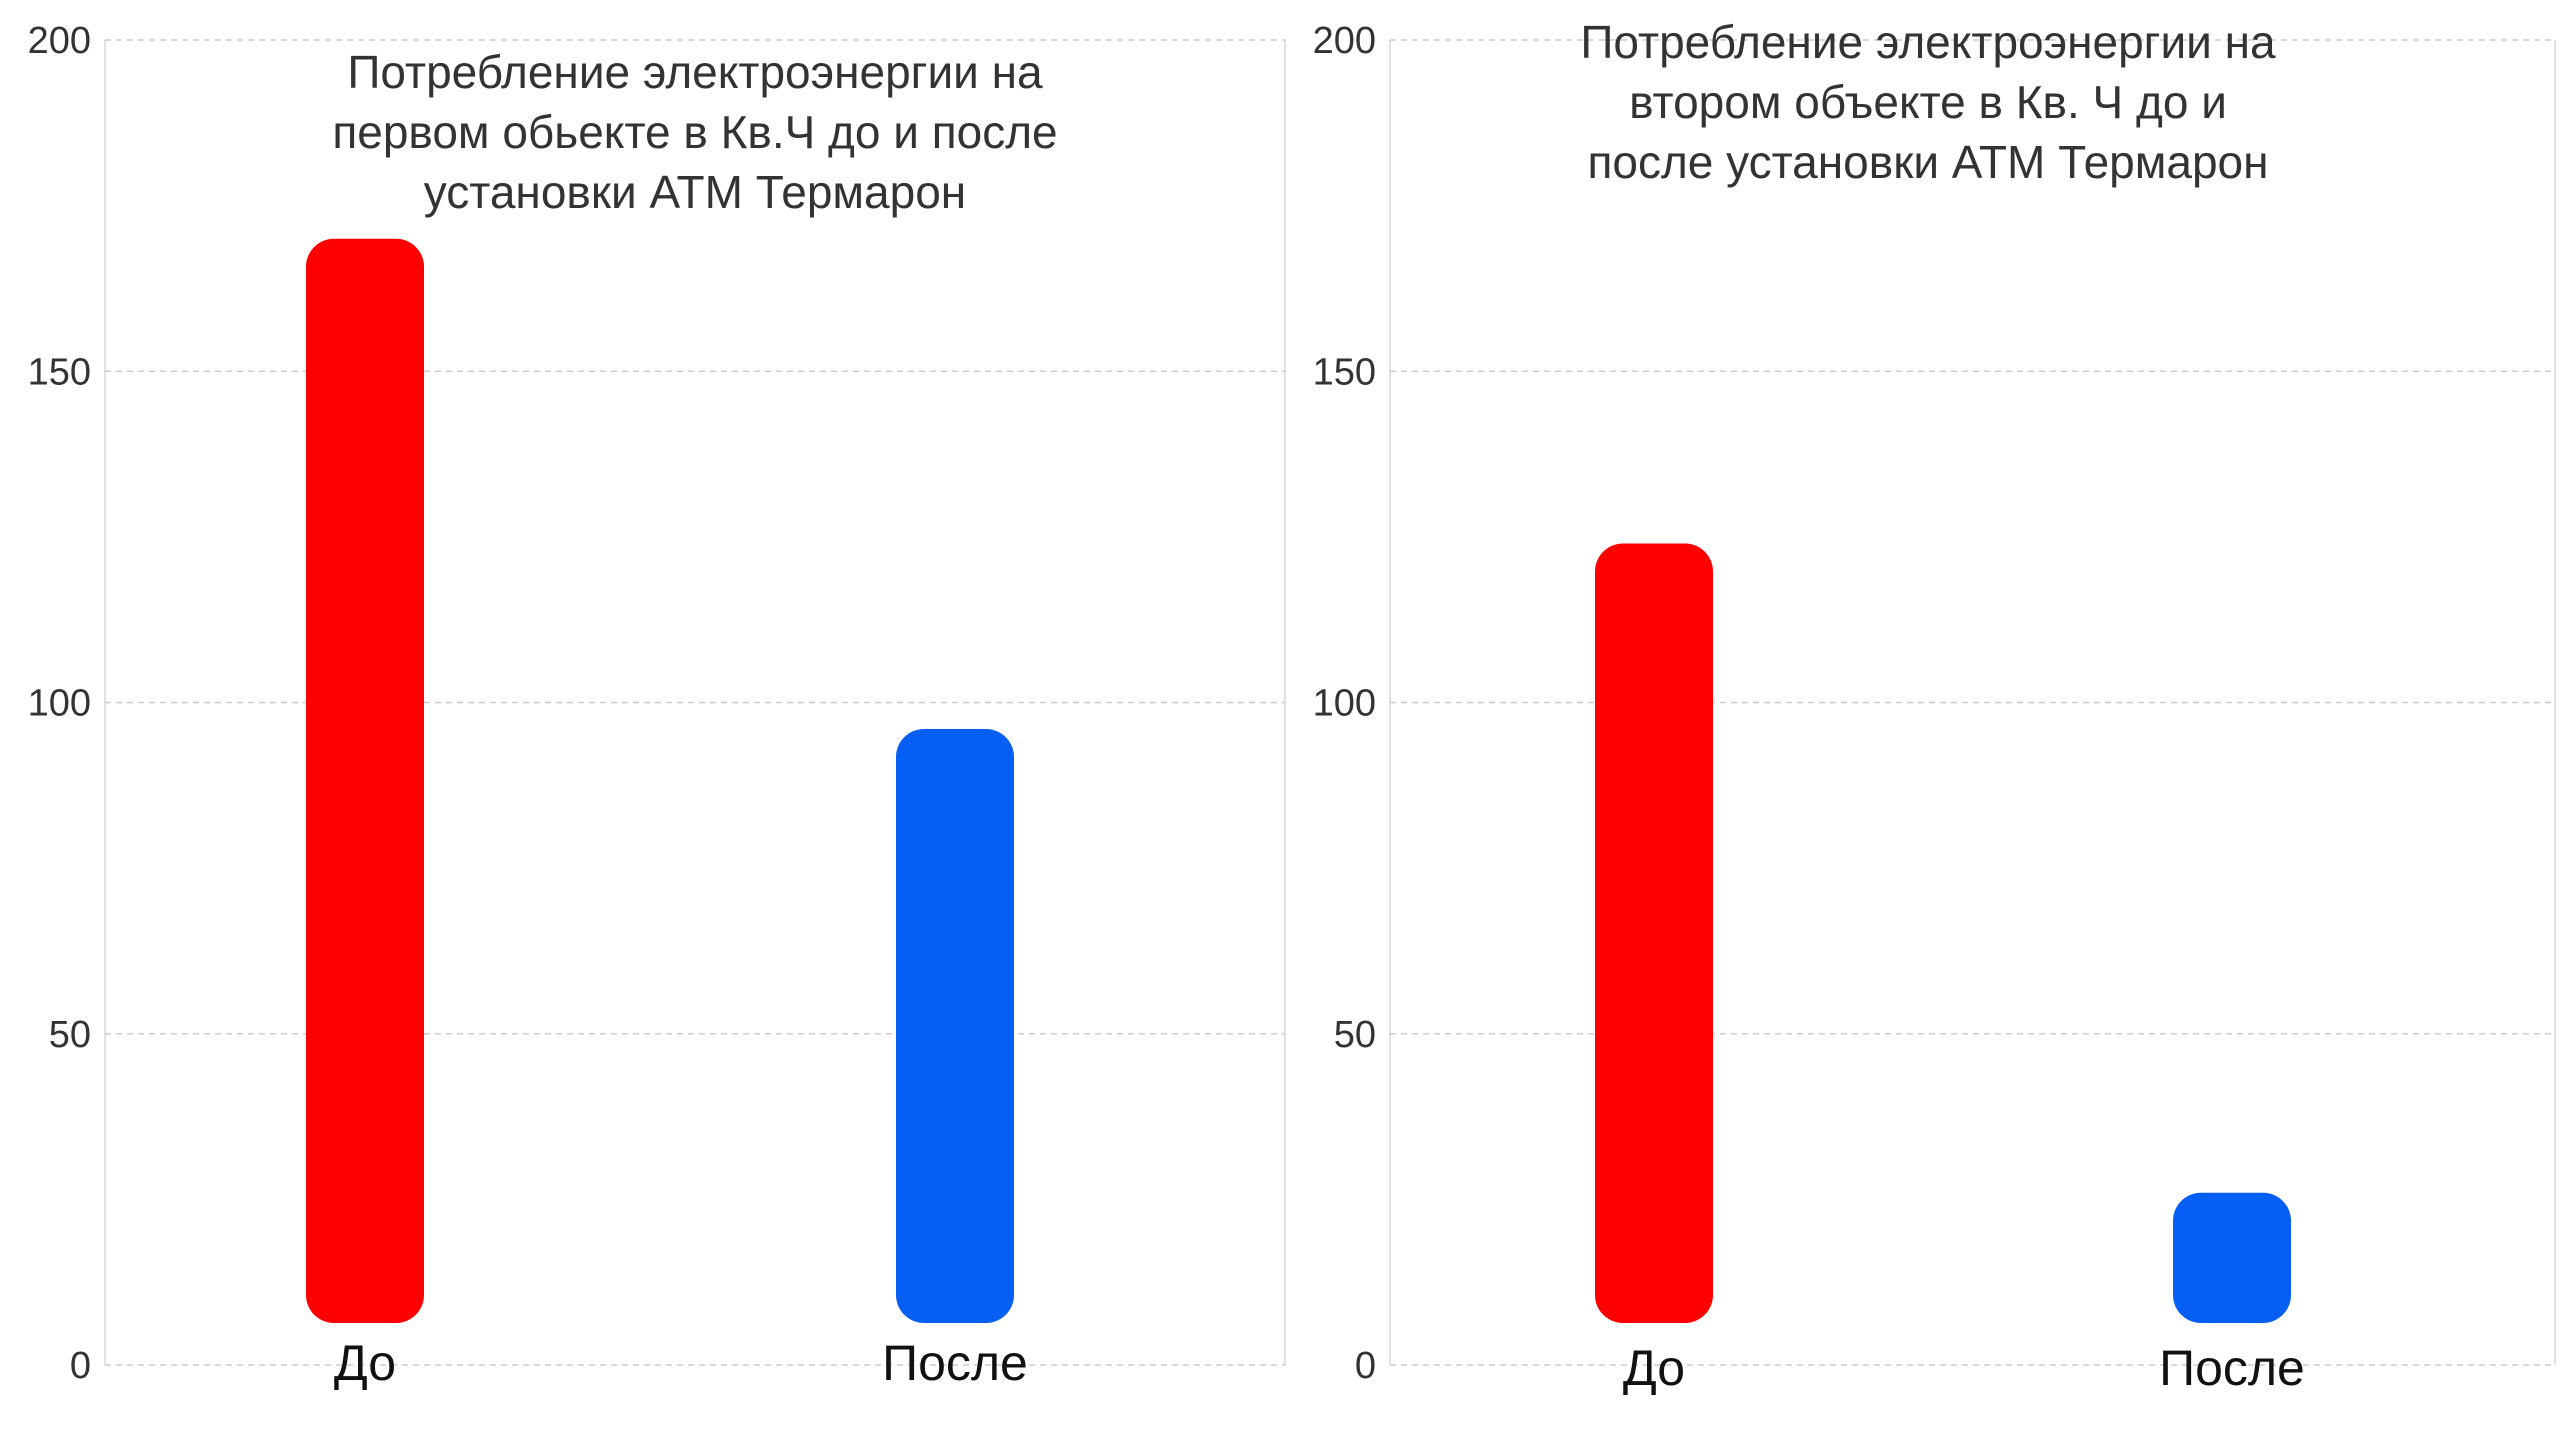 The image size is (2560, 1456). I want to click on chart-title-line: установки АТМ Термарон, so click(695, 192).